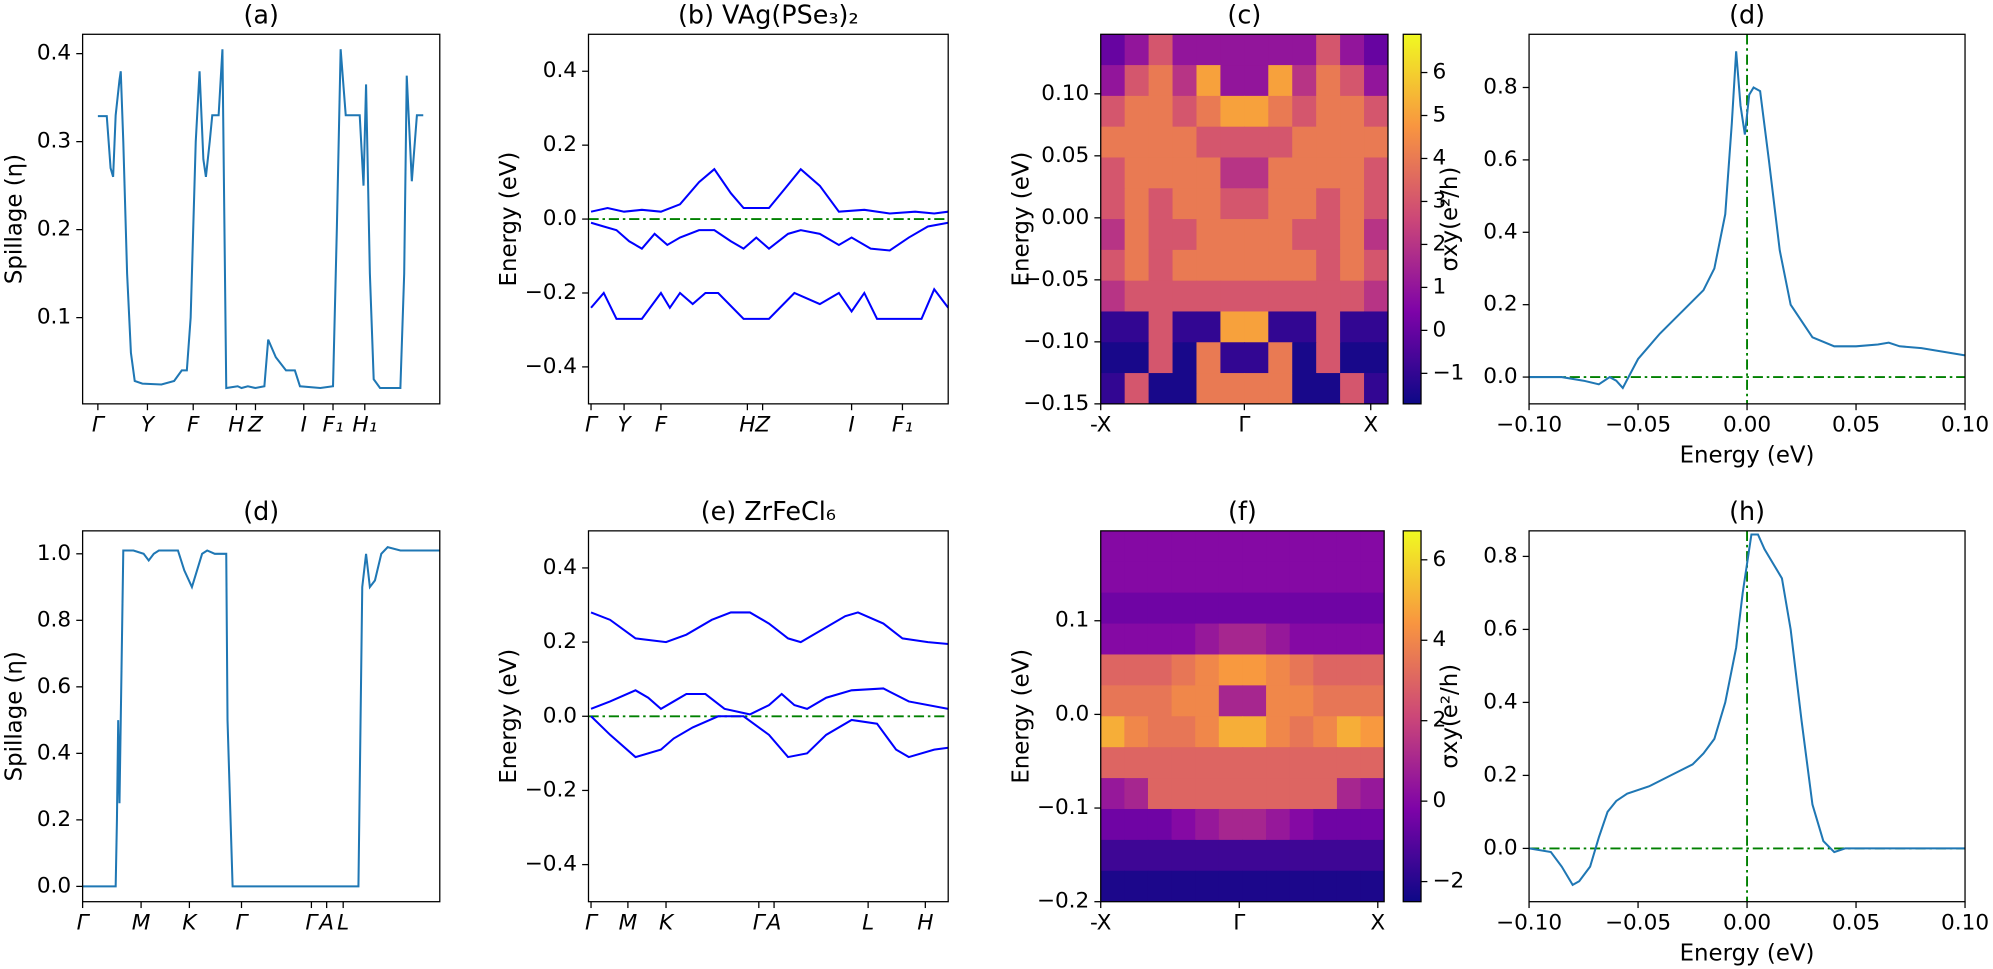 This screenshot has width=1993, height=969. What do you see at coordinates (1529, 424) in the screenshot?
I see `x-tick-label: −0.10` at bounding box center [1529, 424].